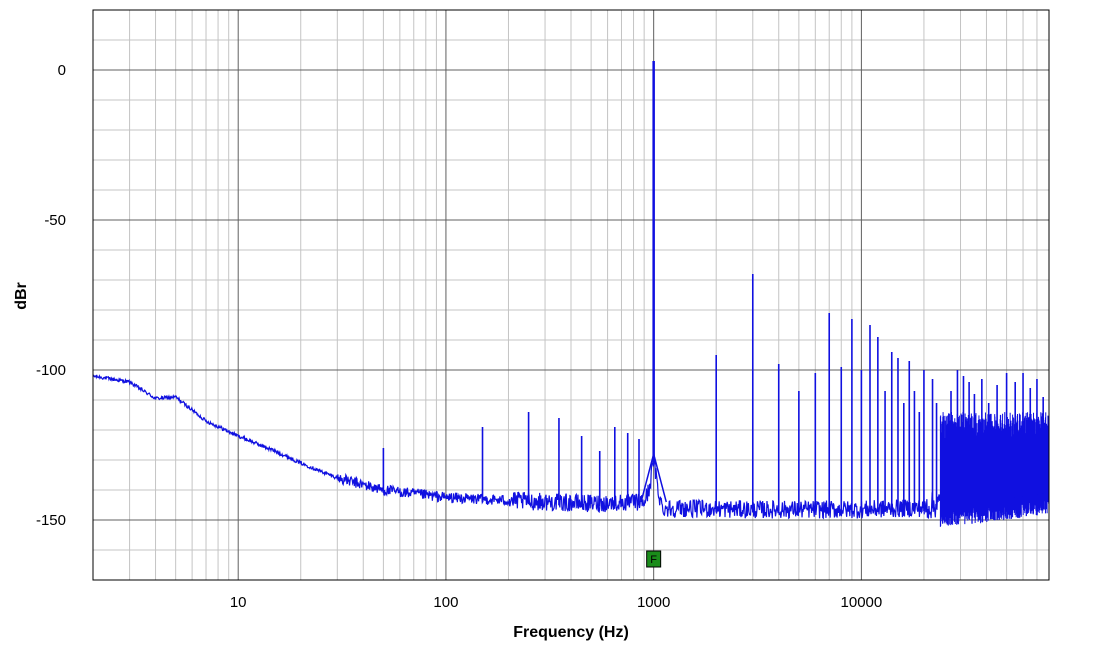  I want to click on x-tick-label: 10000, so click(862, 602).